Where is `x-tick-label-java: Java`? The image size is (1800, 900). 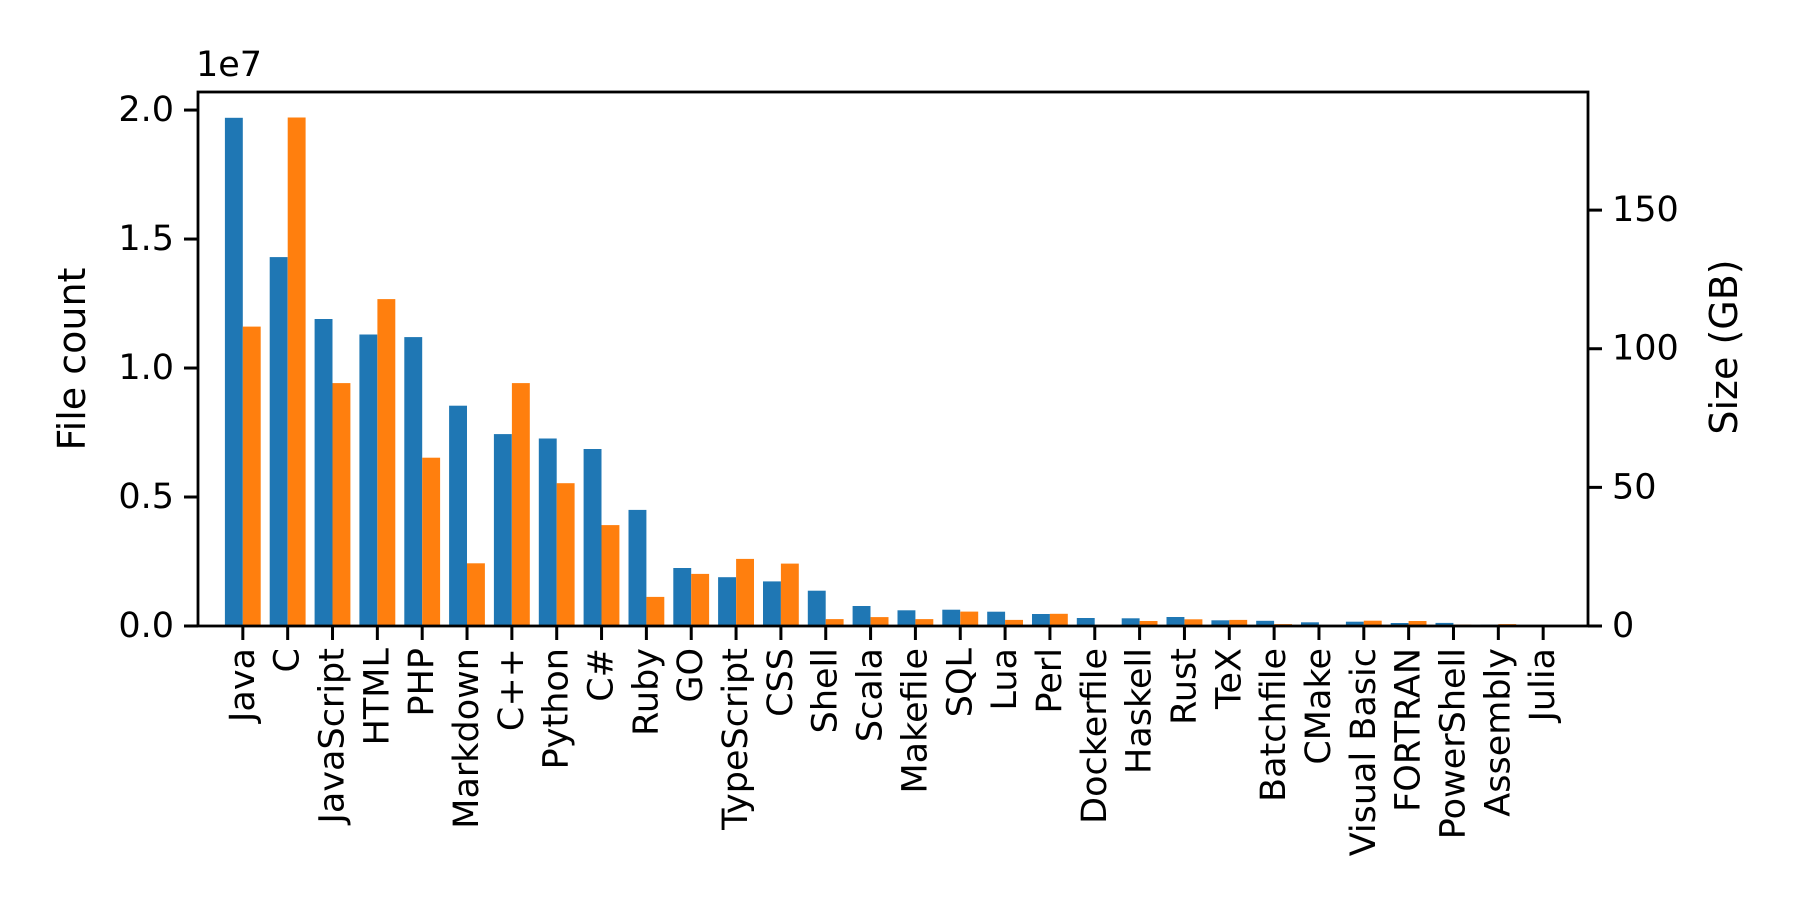 x-tick-label-java: Java is located at coordinates (243, 686).